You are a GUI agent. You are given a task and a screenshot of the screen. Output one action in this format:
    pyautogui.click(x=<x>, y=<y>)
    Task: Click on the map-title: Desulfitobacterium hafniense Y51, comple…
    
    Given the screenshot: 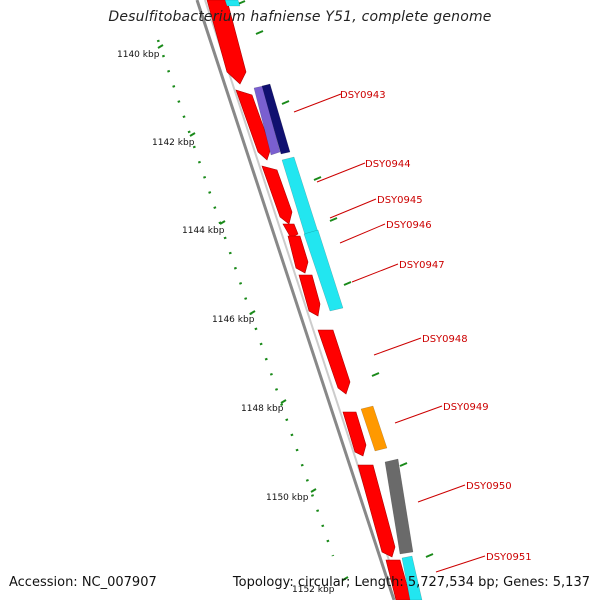 What is the action you would take?
    pyautogui.click(x=300, y=17)
    